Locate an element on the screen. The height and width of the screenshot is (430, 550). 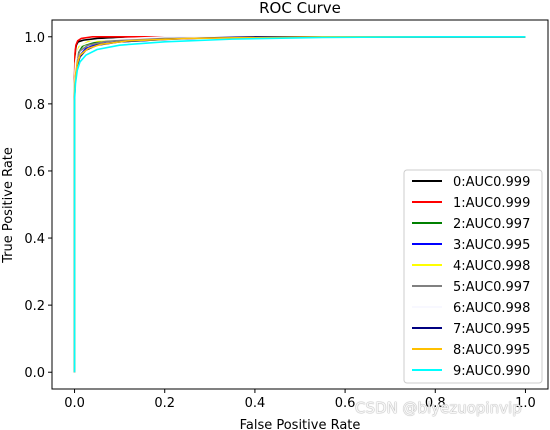
y-tick-label: 0.6 is located at coordinates (34, 172).